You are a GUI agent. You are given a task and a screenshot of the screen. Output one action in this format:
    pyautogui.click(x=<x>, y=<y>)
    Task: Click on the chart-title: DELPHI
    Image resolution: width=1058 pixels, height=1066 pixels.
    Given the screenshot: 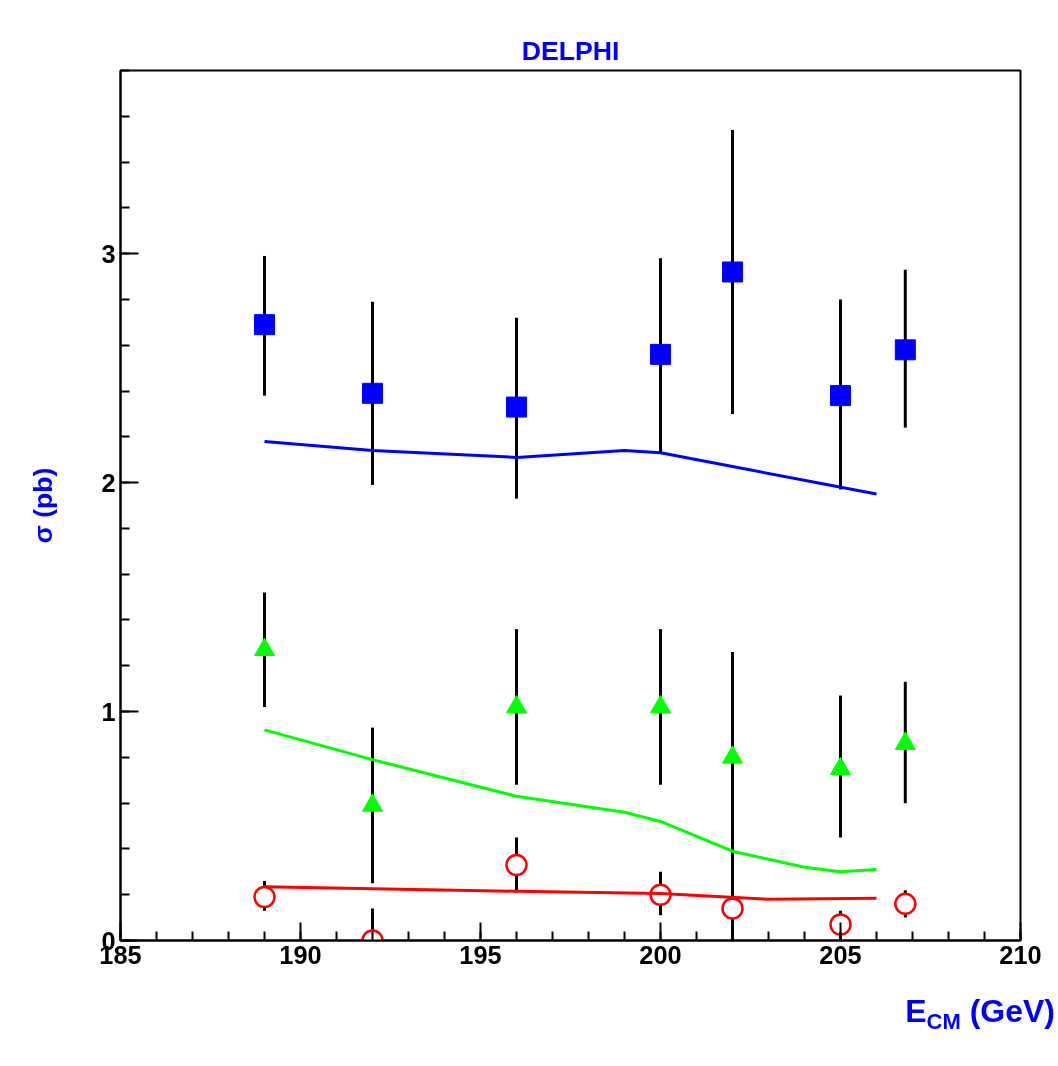 What is the action you would take?
    pyautogui.click(x=570, y=50)
    